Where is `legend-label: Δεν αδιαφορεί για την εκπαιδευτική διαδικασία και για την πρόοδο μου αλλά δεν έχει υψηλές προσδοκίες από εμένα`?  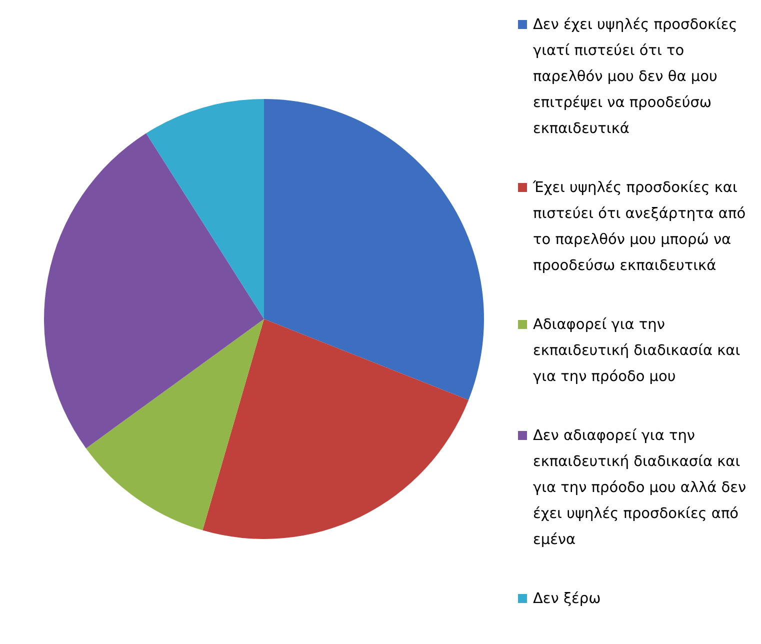 legend-label: Δεν αδιαφορεί για την εκπαιδευτική διαδικασία και για την πρόοδο μου αλλά δεν έχει υψηλές προσδοκίες από εμένα is located at coordinates (640, 488).